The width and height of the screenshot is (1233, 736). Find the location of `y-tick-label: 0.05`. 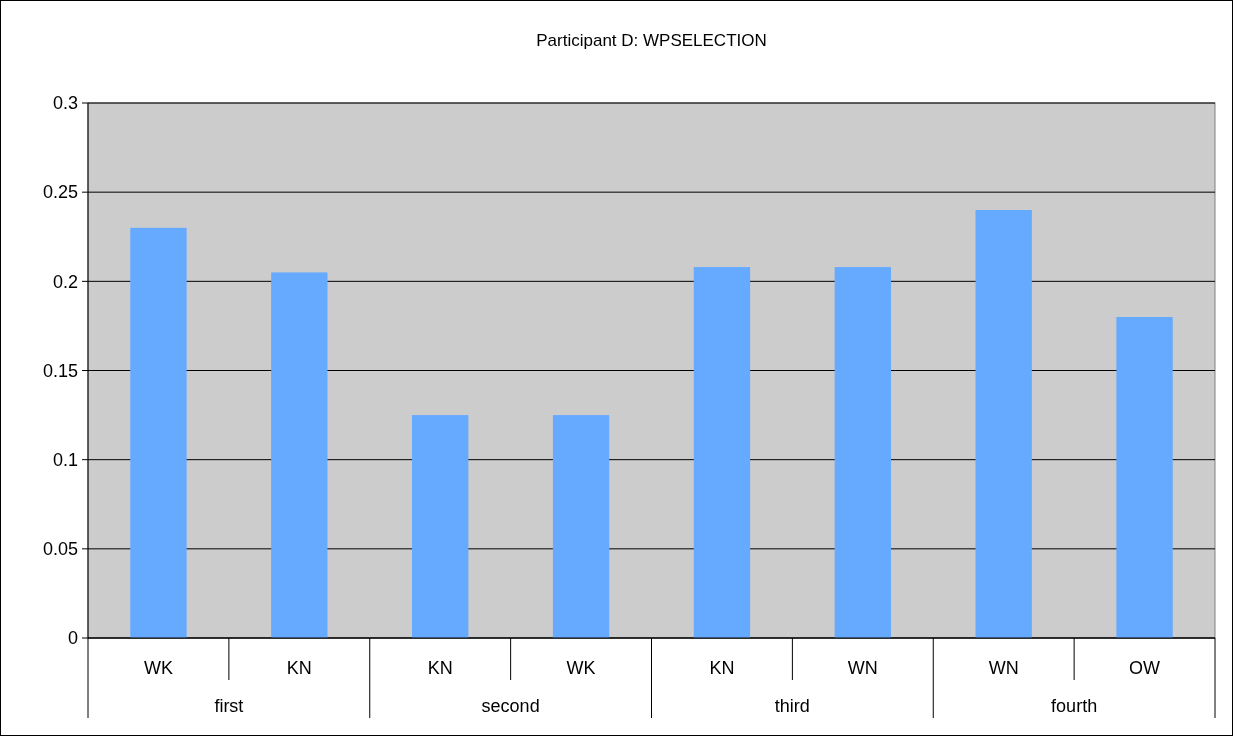

y-tick-label: 0.05 is located at coordinates (60, 549).